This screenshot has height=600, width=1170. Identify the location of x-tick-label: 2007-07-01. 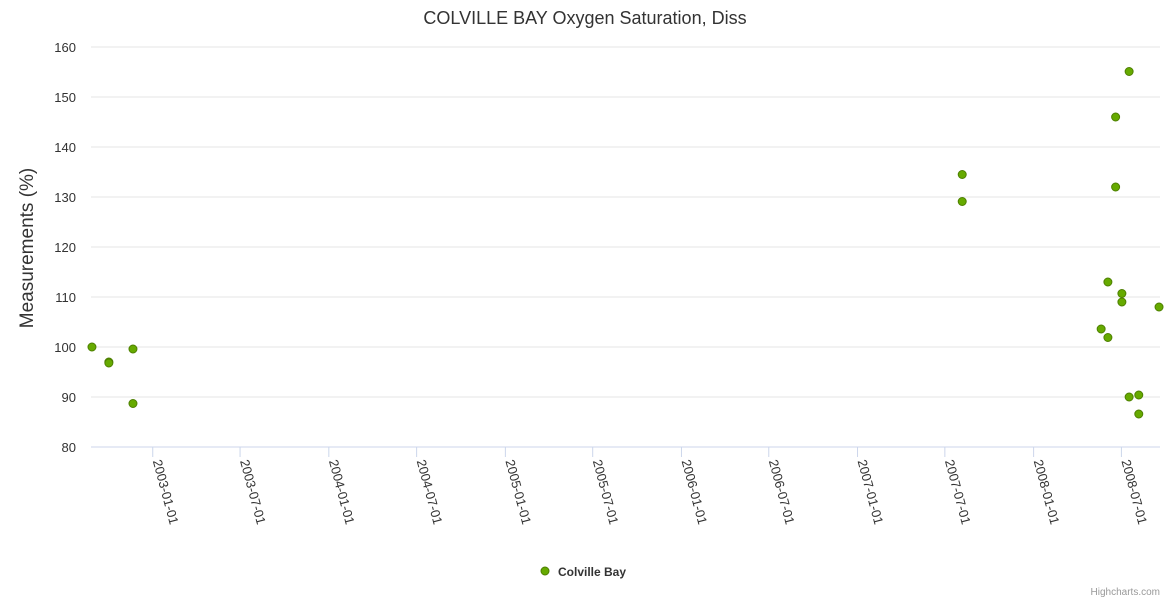
(958, 492).